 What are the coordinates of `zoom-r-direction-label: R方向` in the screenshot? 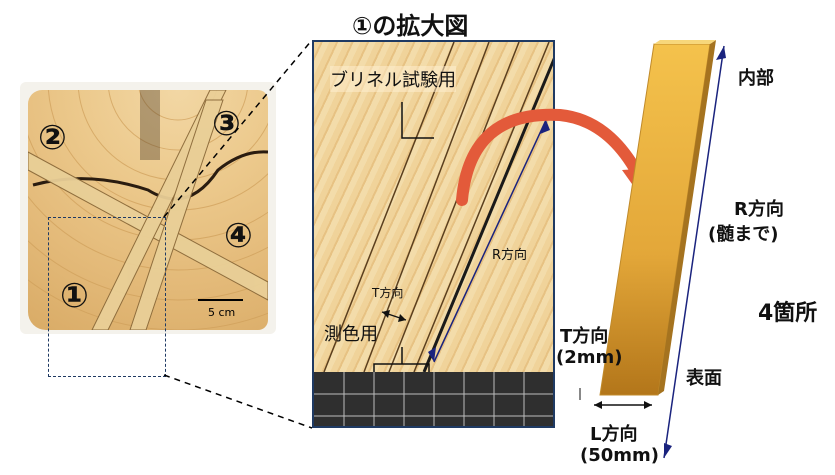 It's located at (510, 255).